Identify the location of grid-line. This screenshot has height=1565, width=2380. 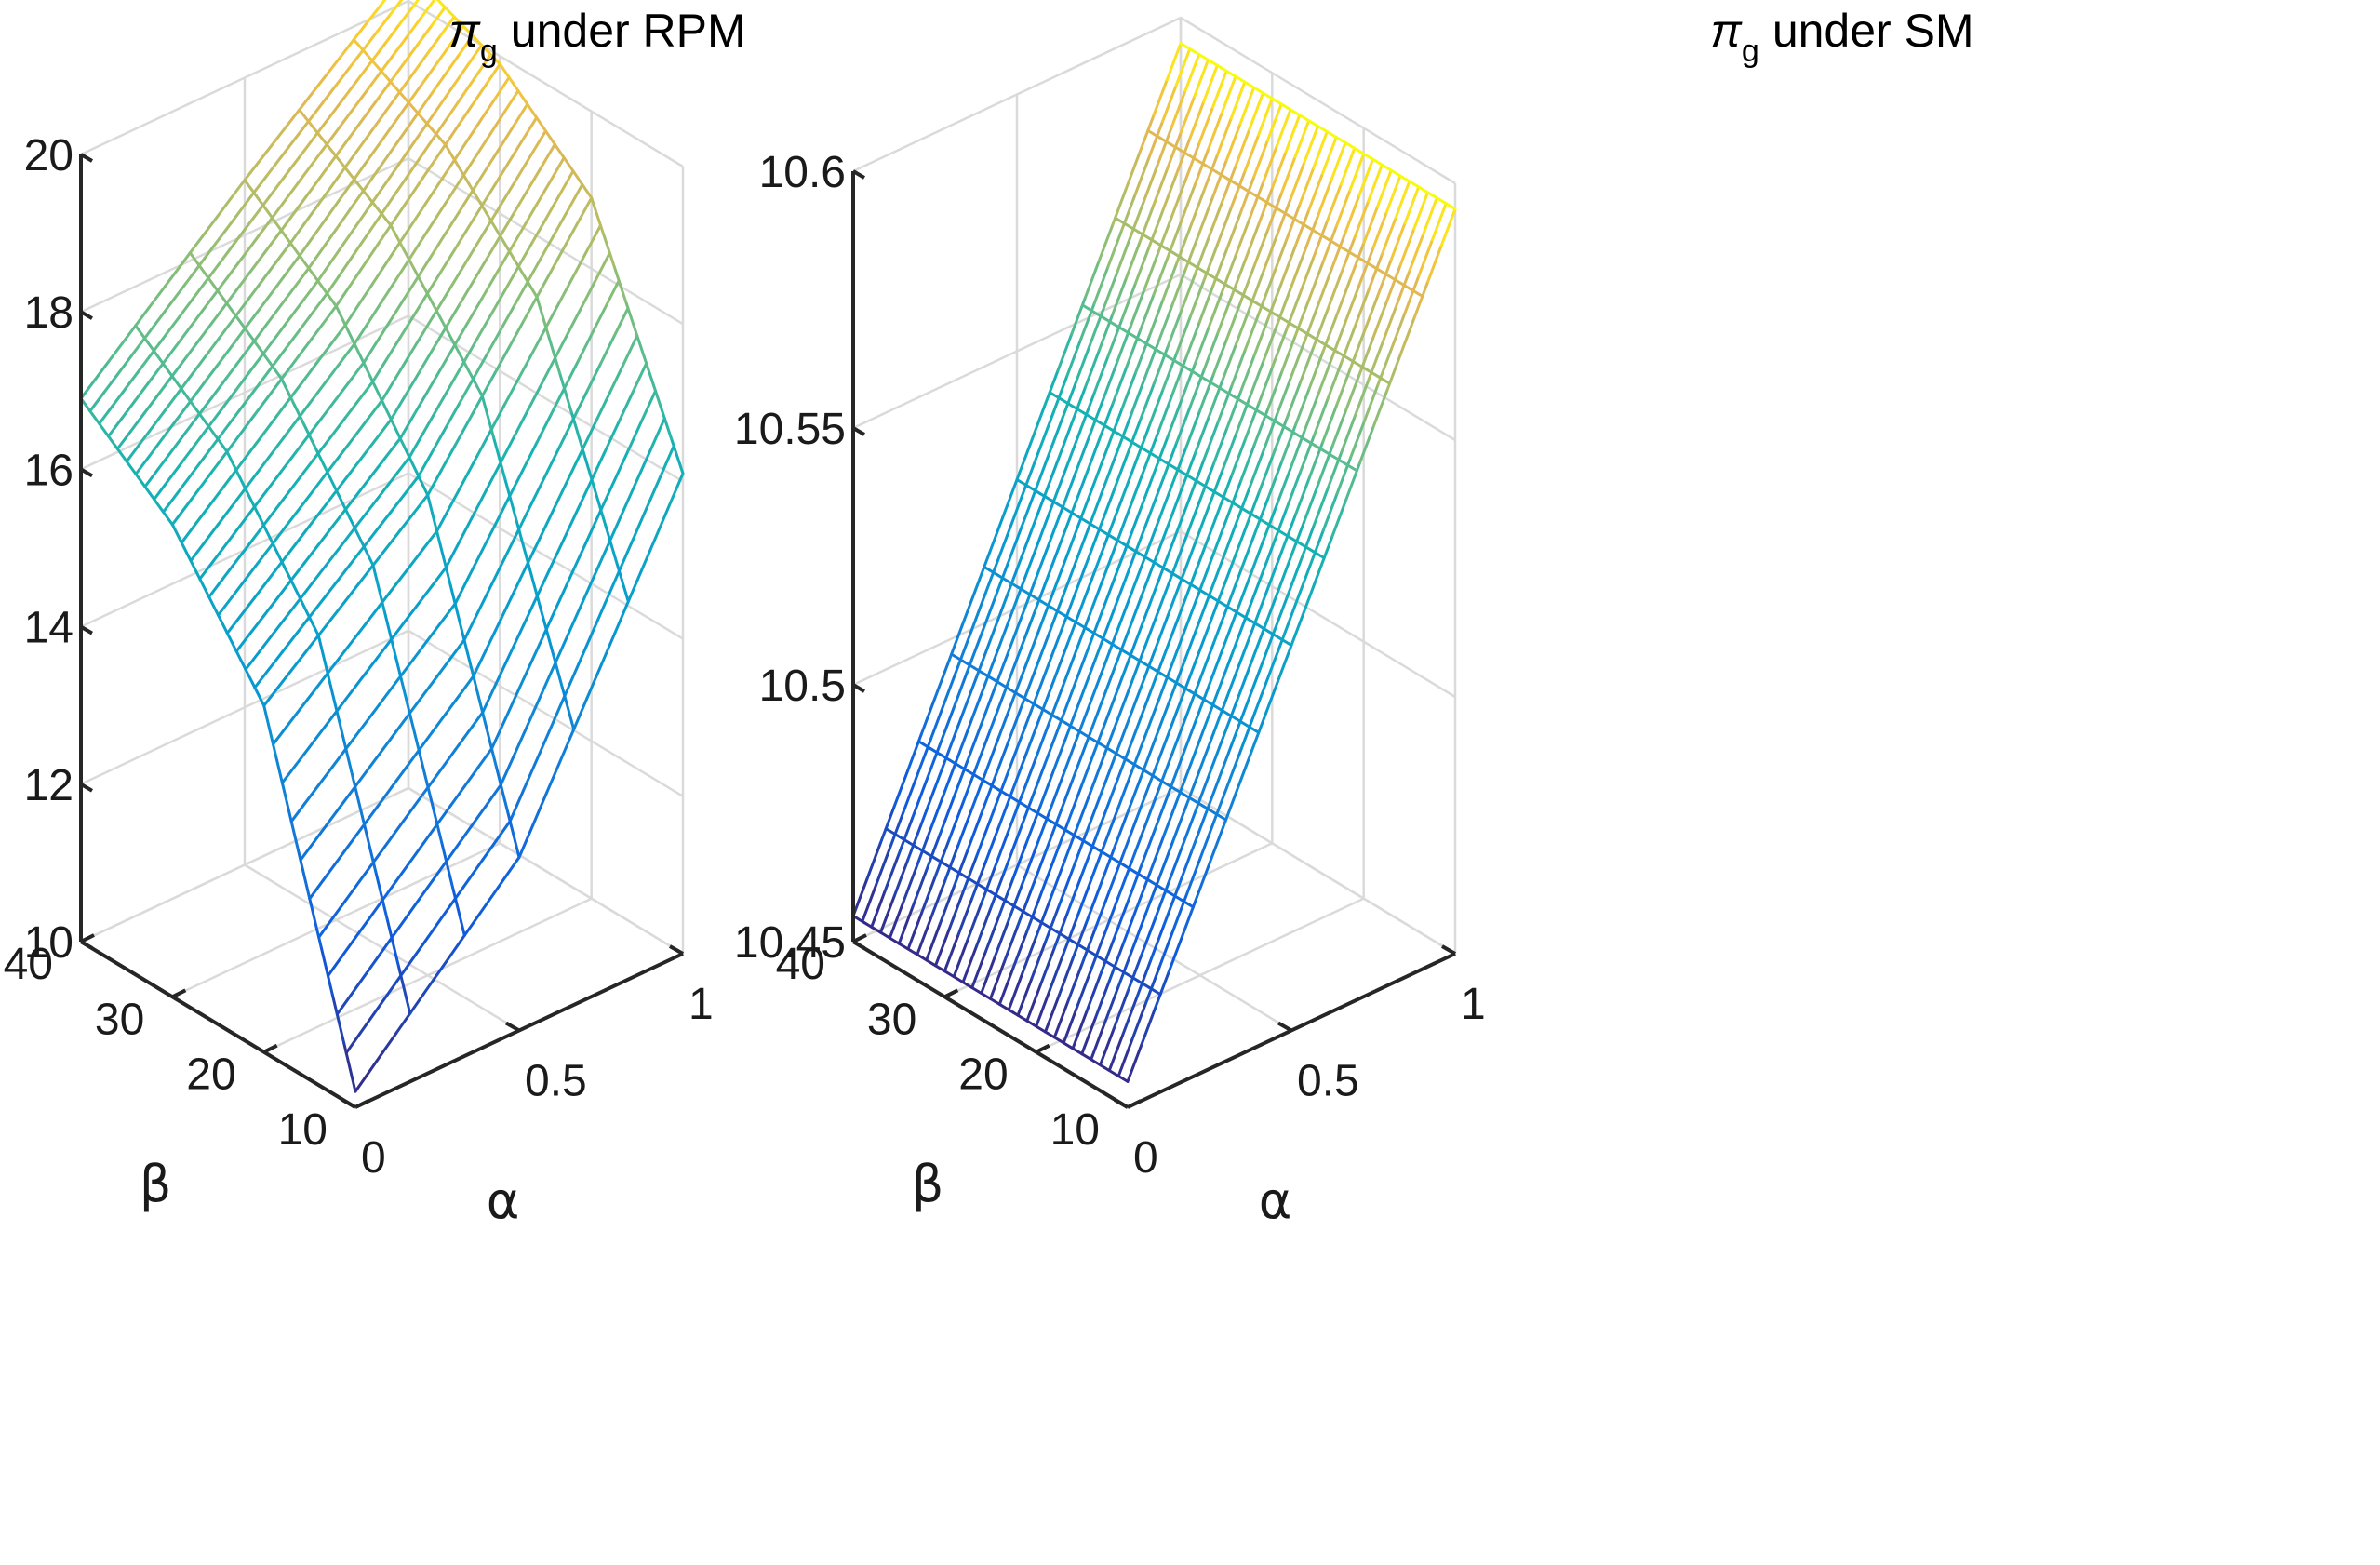
(336, 527).